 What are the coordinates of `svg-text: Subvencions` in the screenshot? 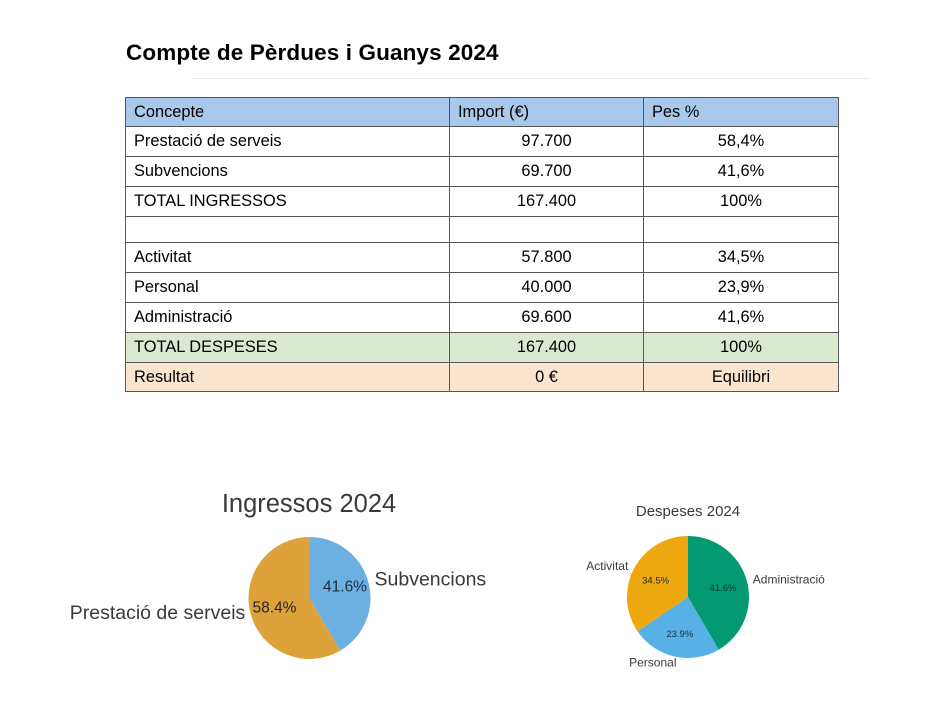 It's located at (431, 579).